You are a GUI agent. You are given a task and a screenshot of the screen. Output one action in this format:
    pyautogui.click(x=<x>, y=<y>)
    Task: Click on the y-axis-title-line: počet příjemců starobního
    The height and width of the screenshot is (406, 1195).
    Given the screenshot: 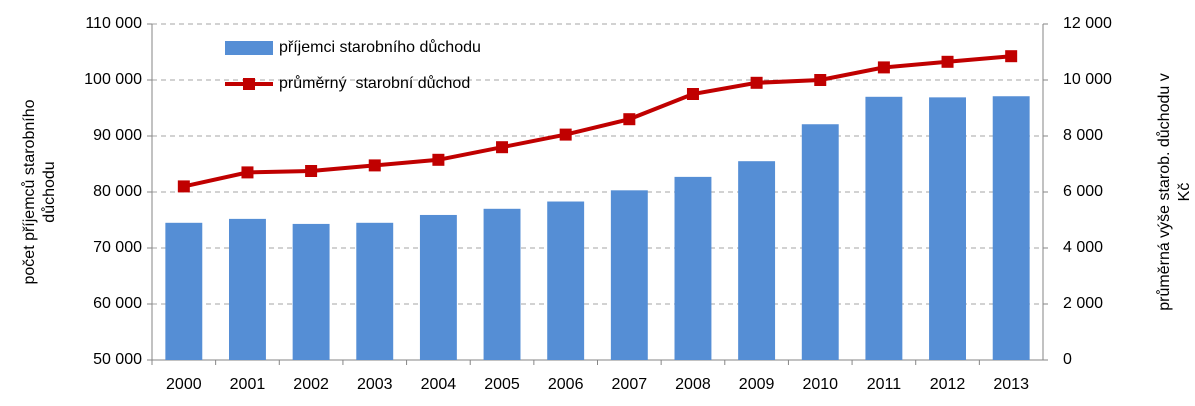 What is the action you would take?
    pyautogui.click(x=29, y=191)
    